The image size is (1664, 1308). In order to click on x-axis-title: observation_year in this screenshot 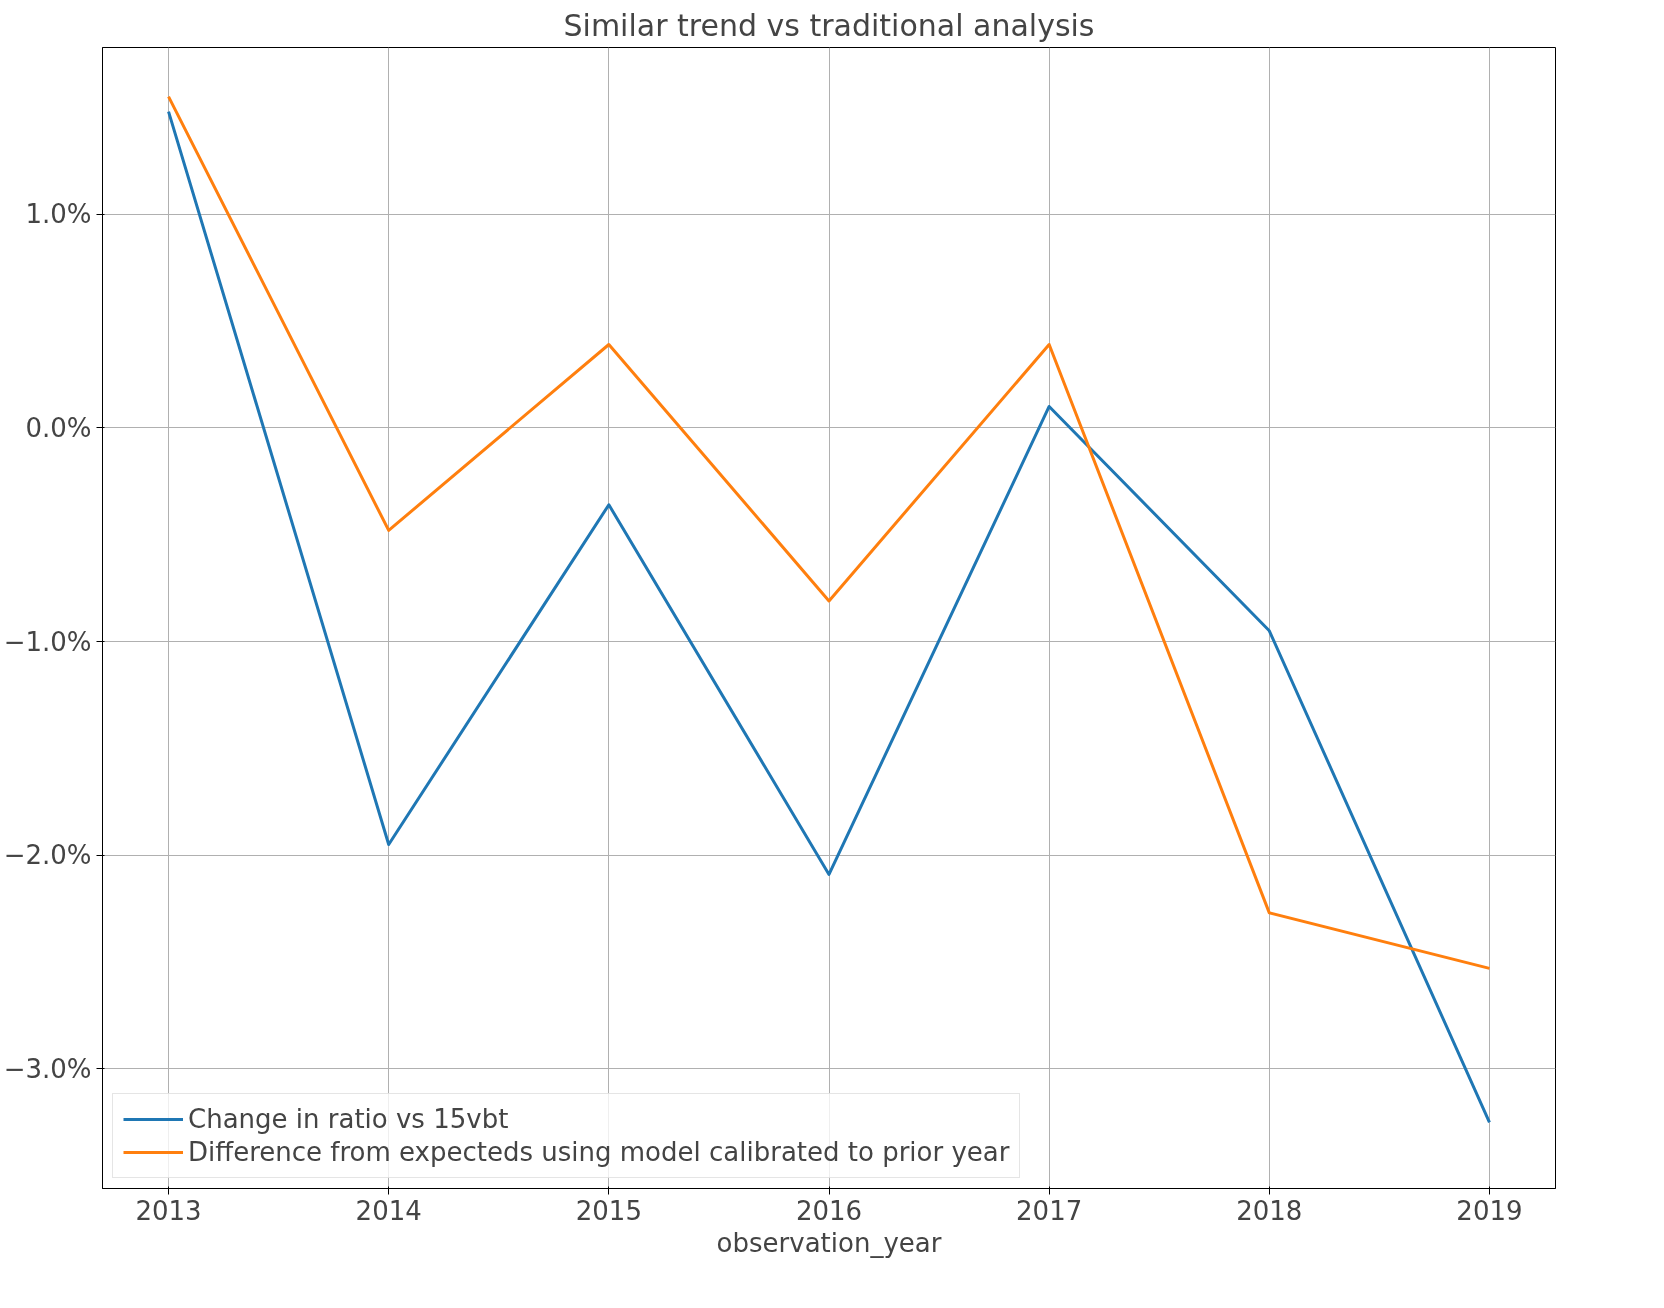, I will do `click(829, 1242)`.